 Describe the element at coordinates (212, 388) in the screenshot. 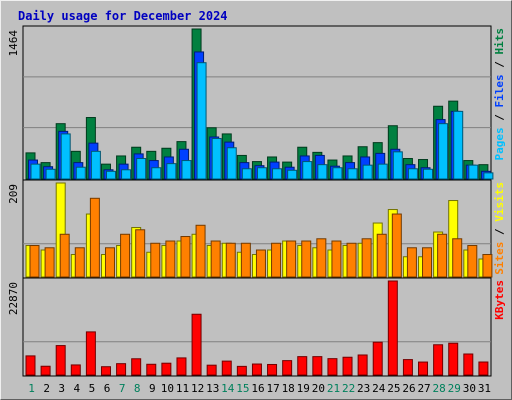

I see `x-tick-label-day-13: 13` at that location.